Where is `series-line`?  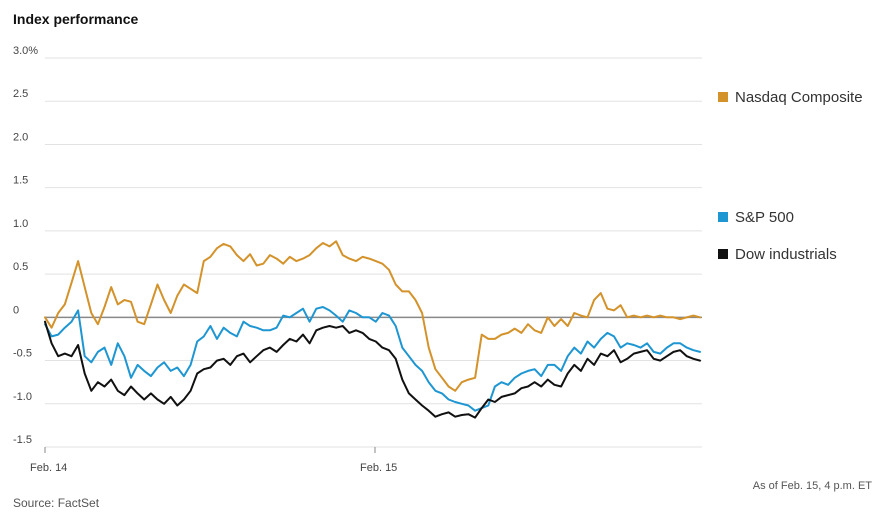 series-line is located at coordinates (372, 369).